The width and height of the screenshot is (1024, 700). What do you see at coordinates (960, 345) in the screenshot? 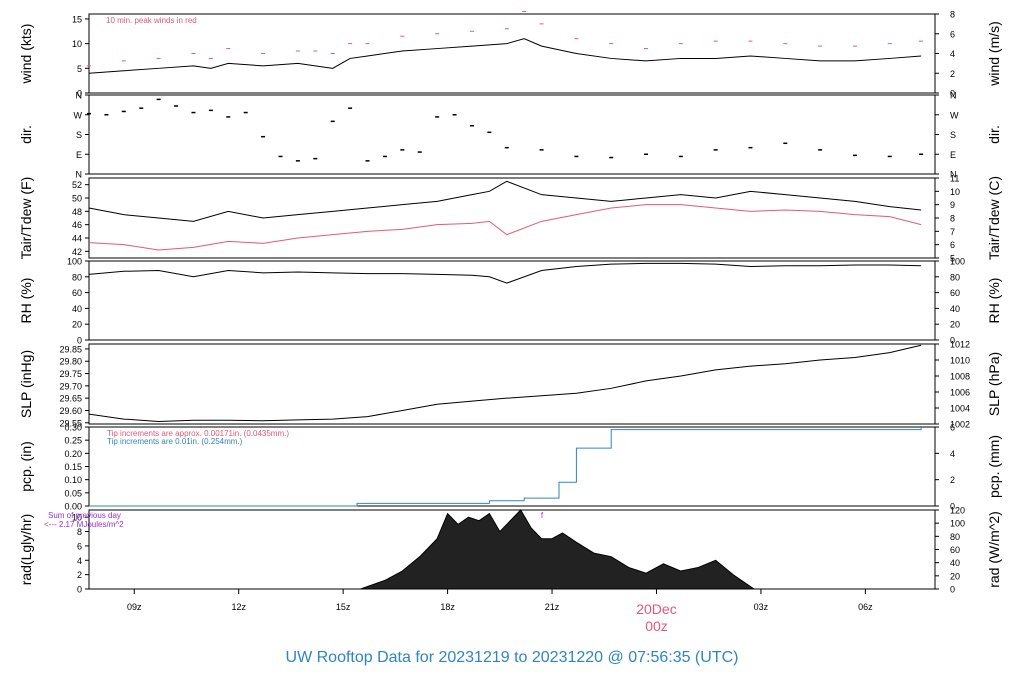
I see `right-tick-label: 1012` at bounding box center [960, 345].